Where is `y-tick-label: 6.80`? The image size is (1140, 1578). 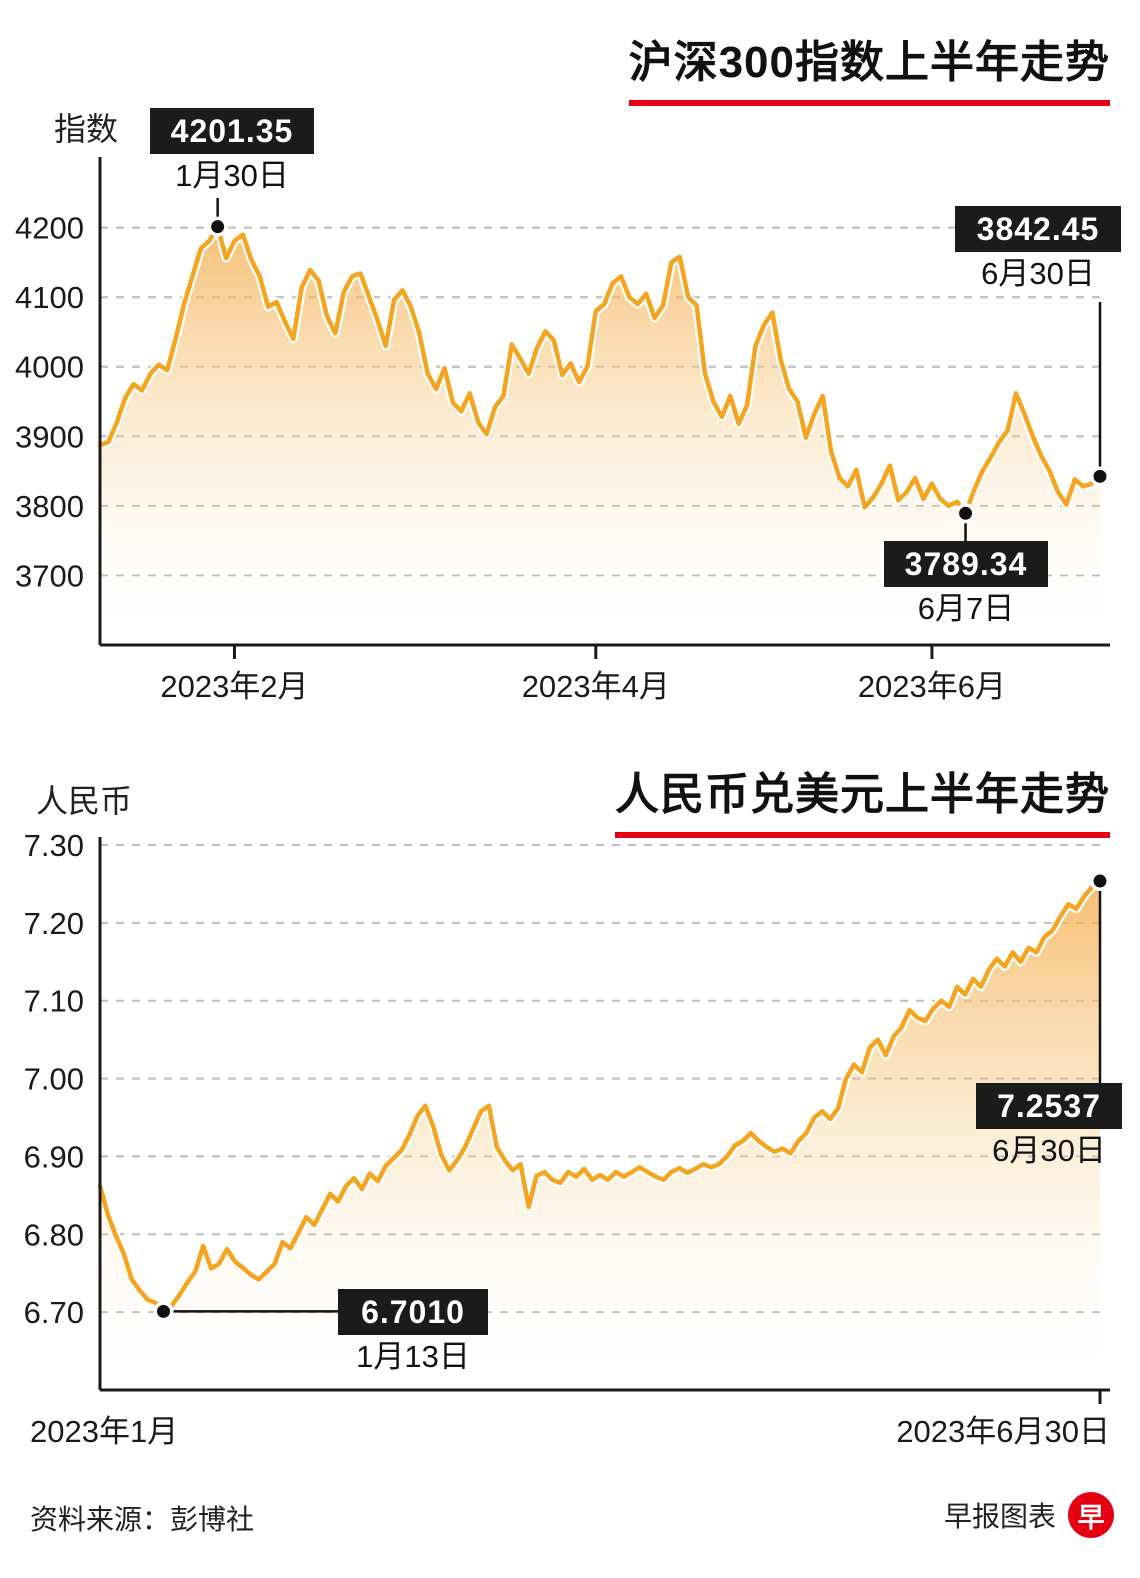
y-tick-label: 6.80 is located at coordinates (54, 1234).